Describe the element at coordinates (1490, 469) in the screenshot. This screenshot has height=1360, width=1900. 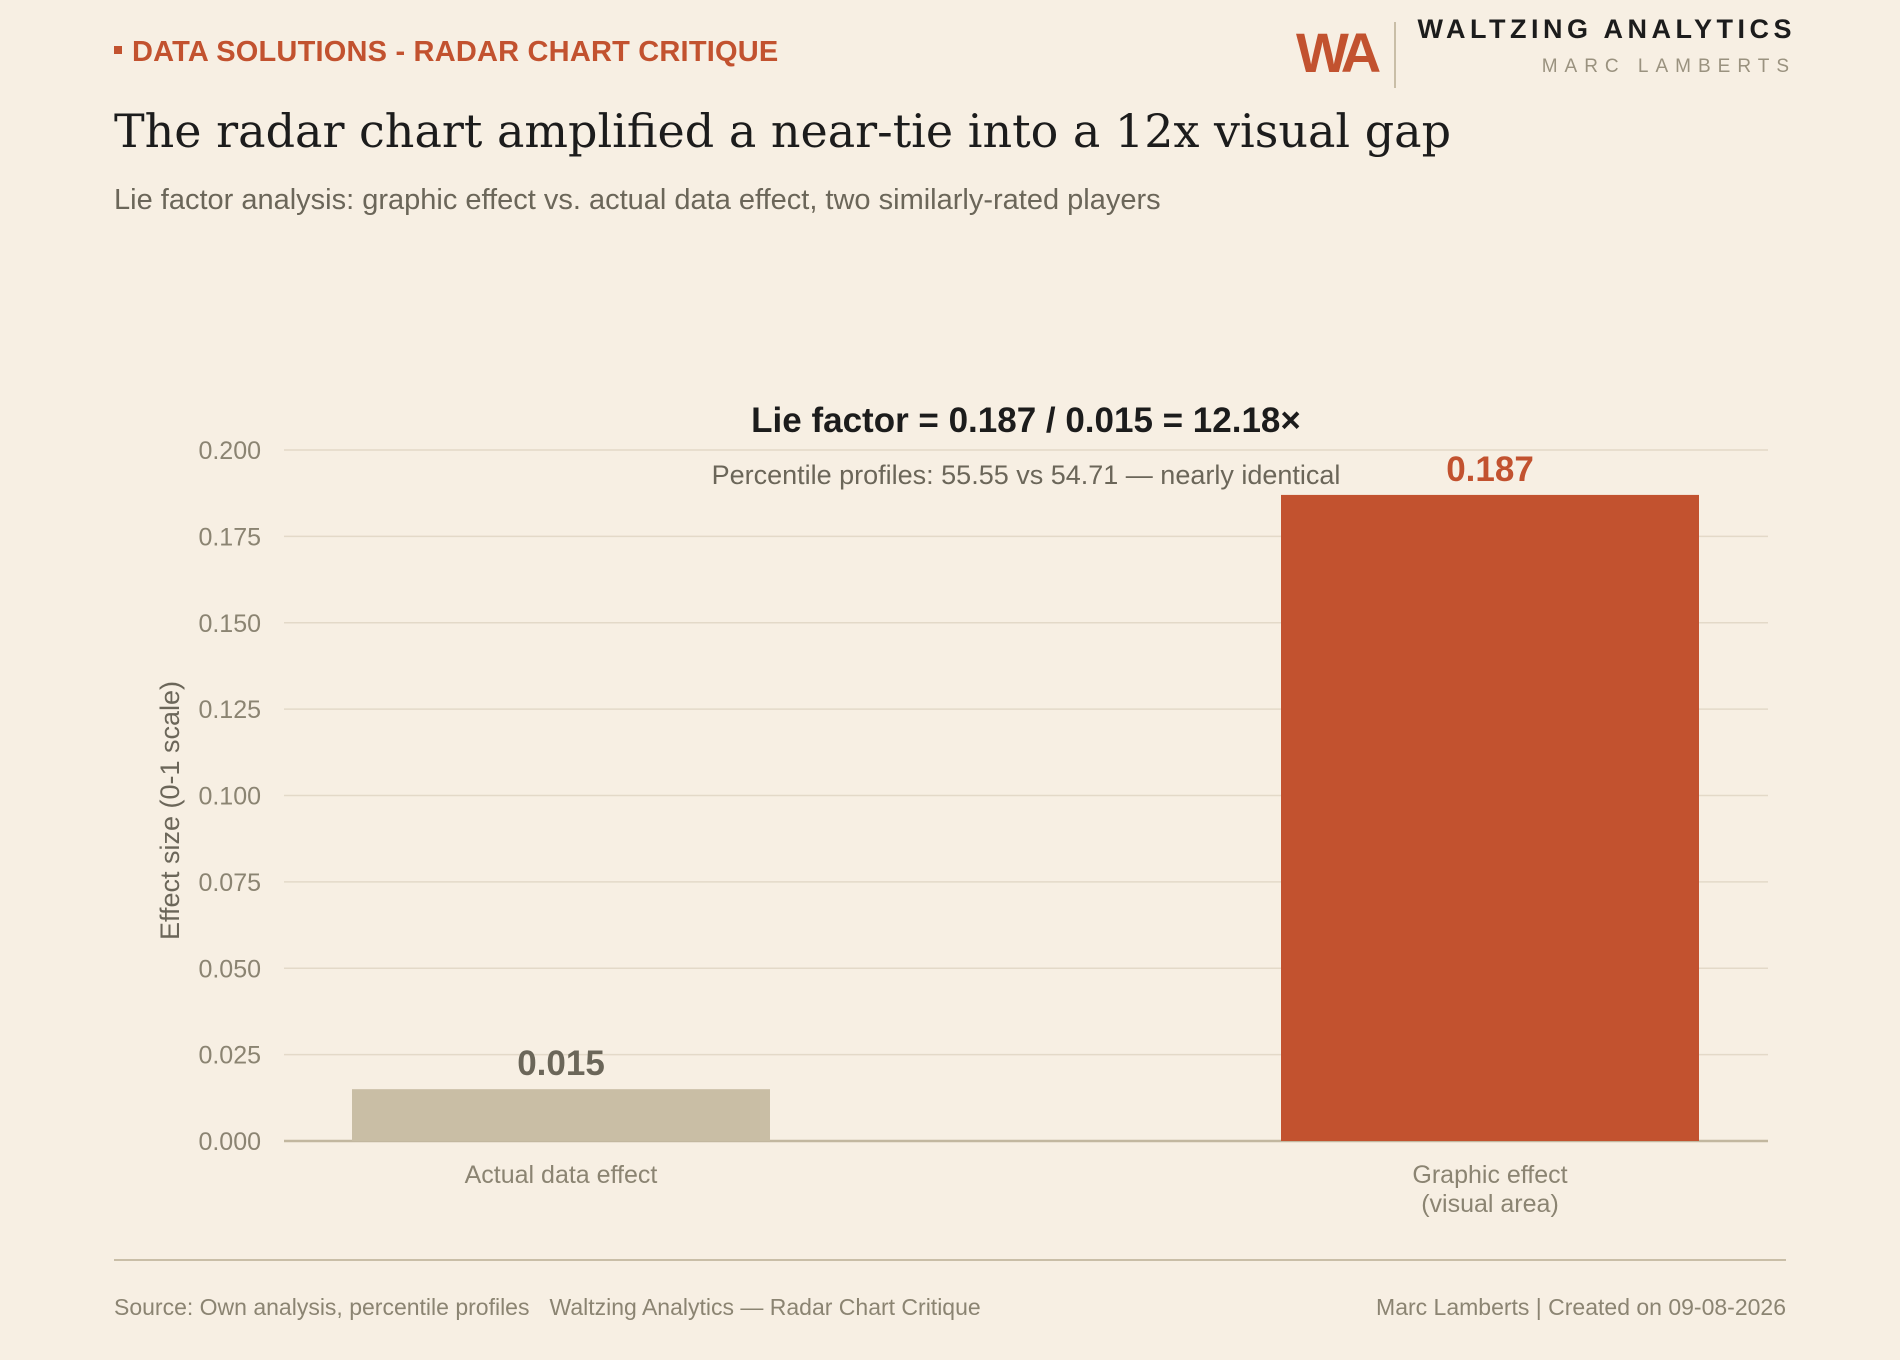
I see `bar-value-label: 0.187` at that location.